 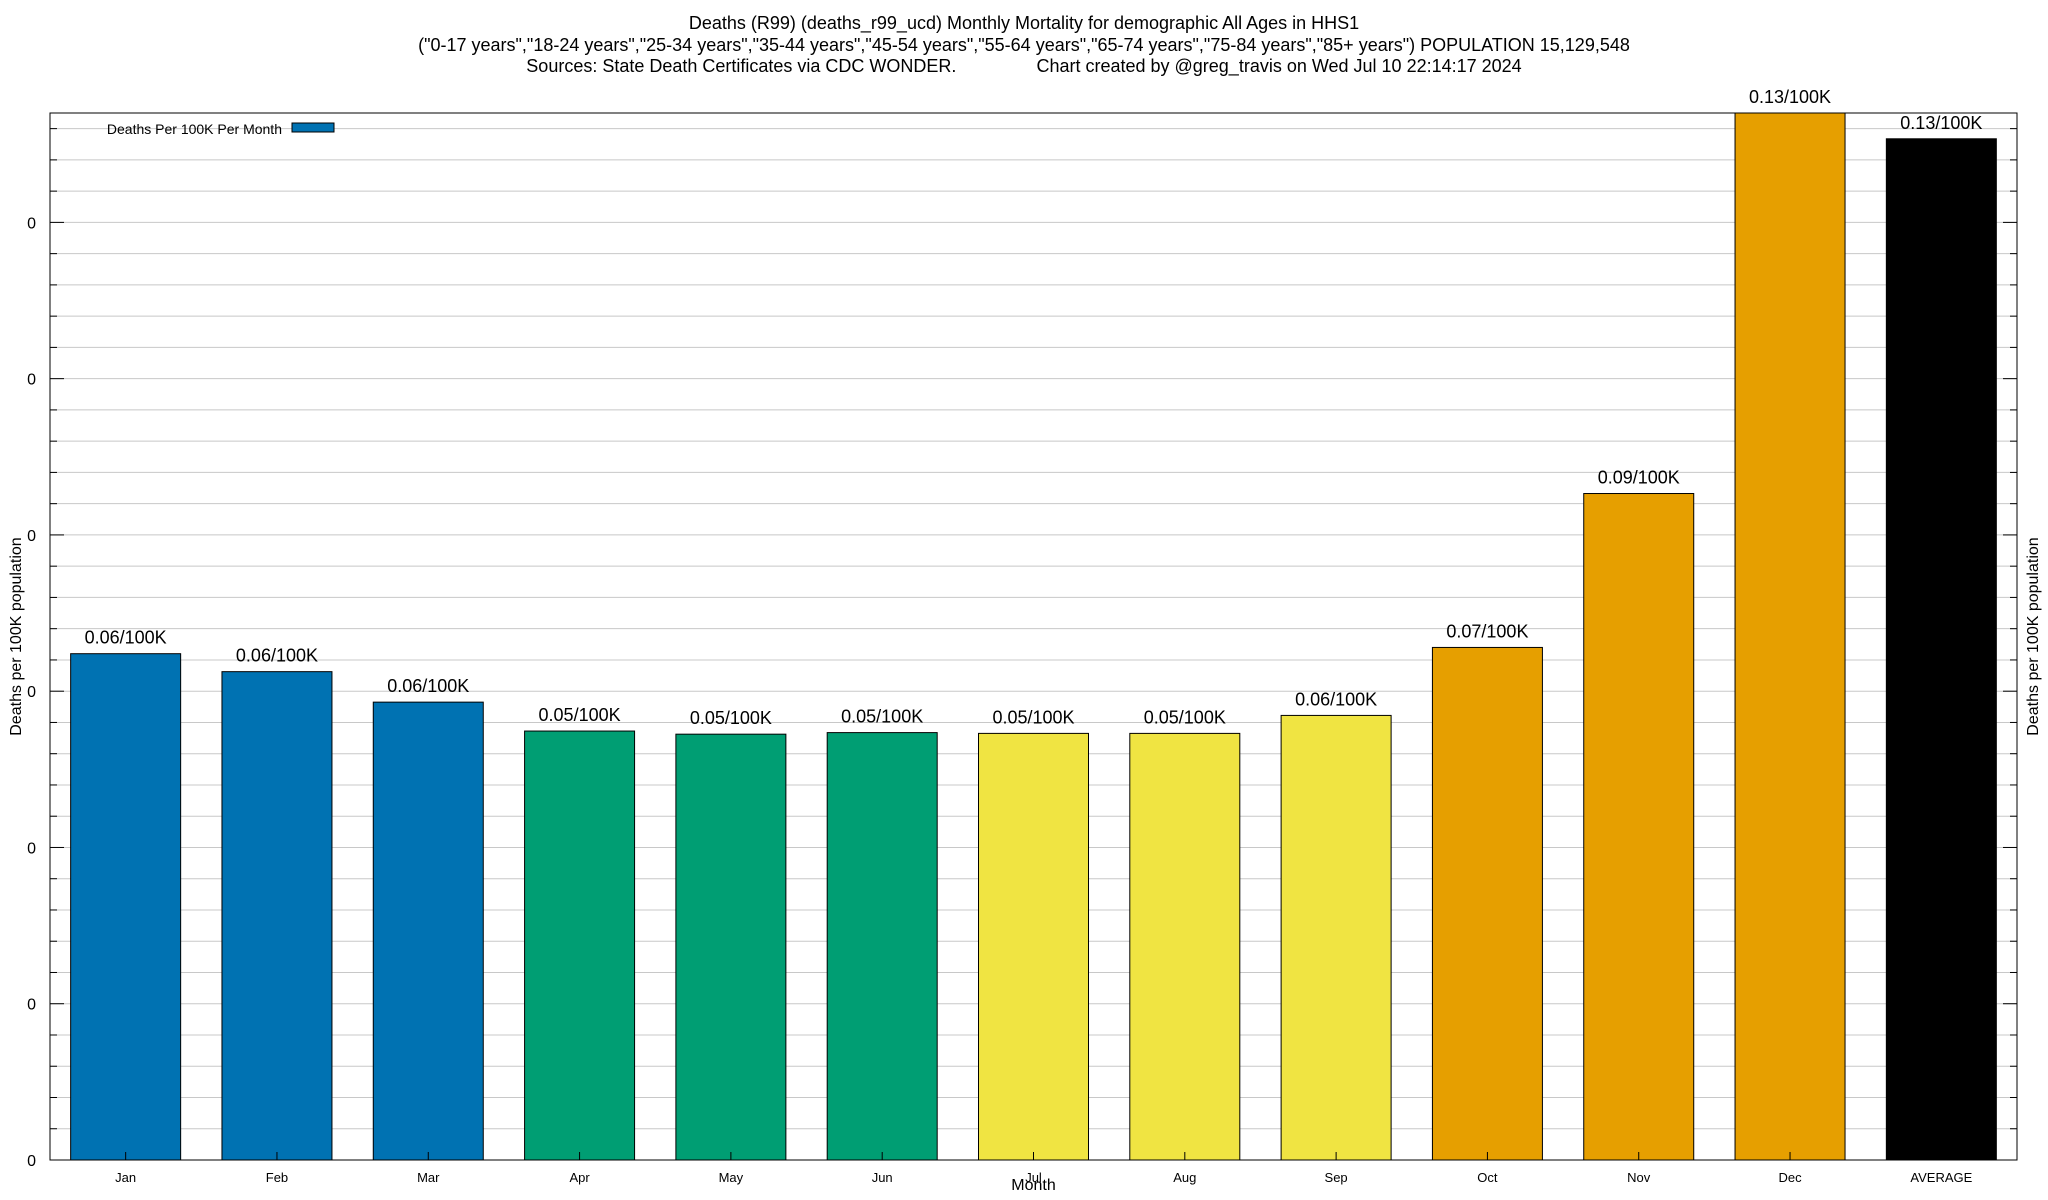 I want to click on bar-jun, so click(x=882, y=946).